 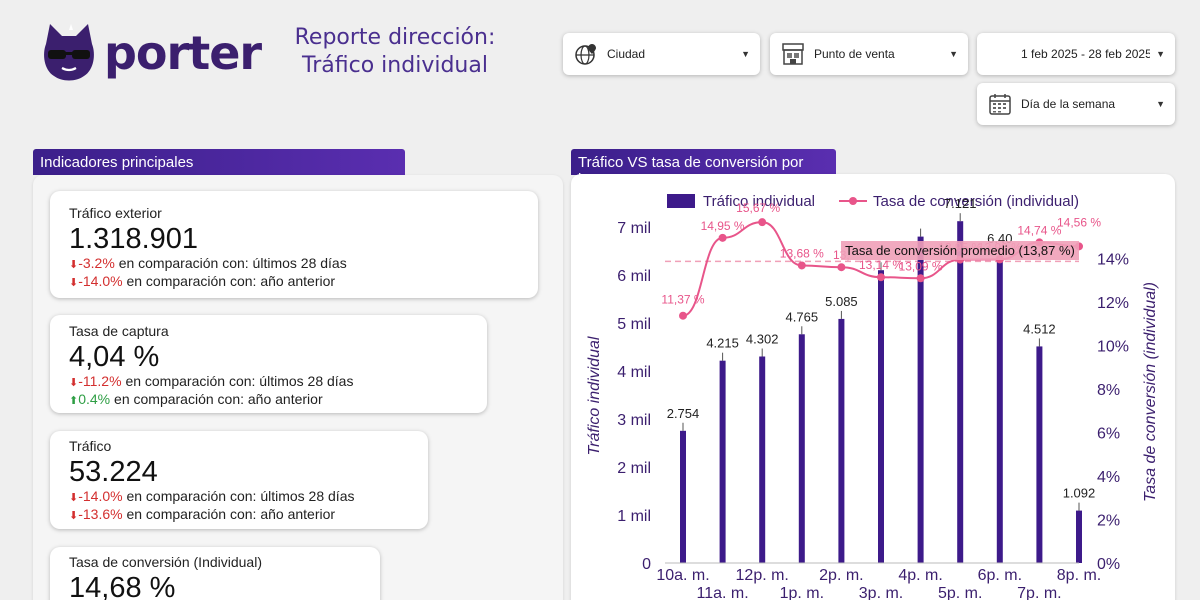 I want to click on point-of-sale-filter: Punto de venta ▼, so click(x=869, y=54).